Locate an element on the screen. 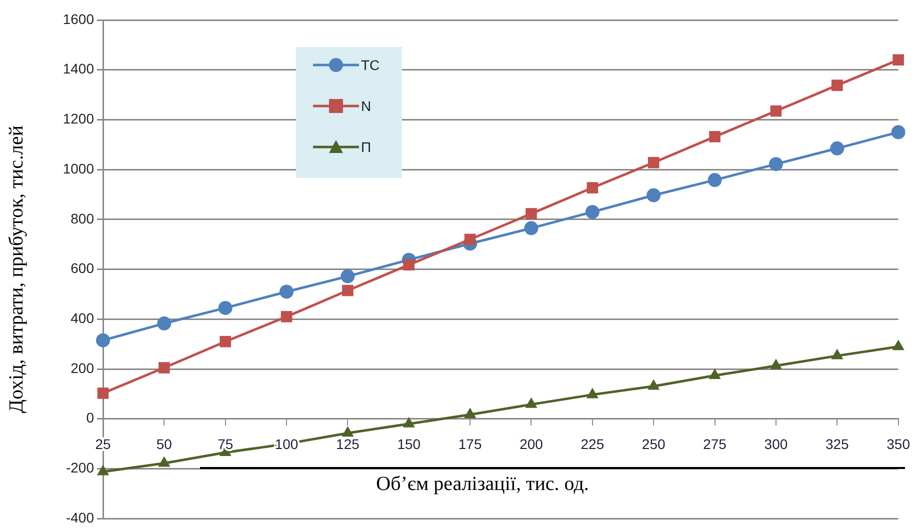 The image size is (922, 530). x-axis-title: Об’єм реалізації, тис. од. is located at coordinates (552, 481).